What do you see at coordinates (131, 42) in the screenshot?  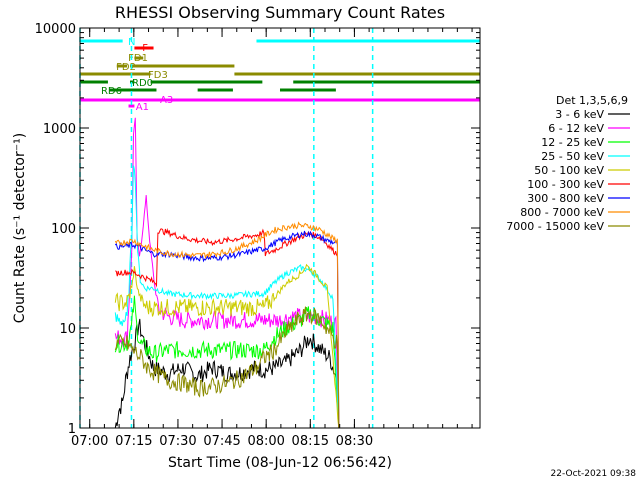 I see `flag-bar-label: N` at bounding box center [131, 42].